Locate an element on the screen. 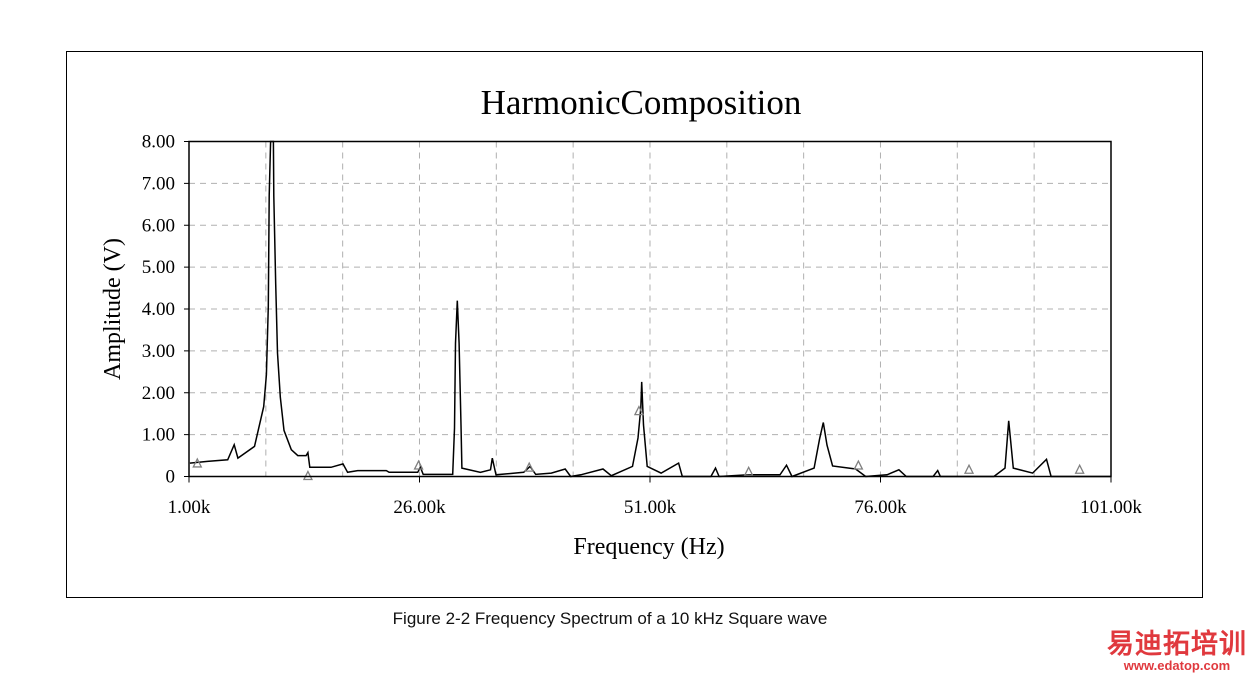  y-tick-label: 4.00 is located at coordinates (158, 309).